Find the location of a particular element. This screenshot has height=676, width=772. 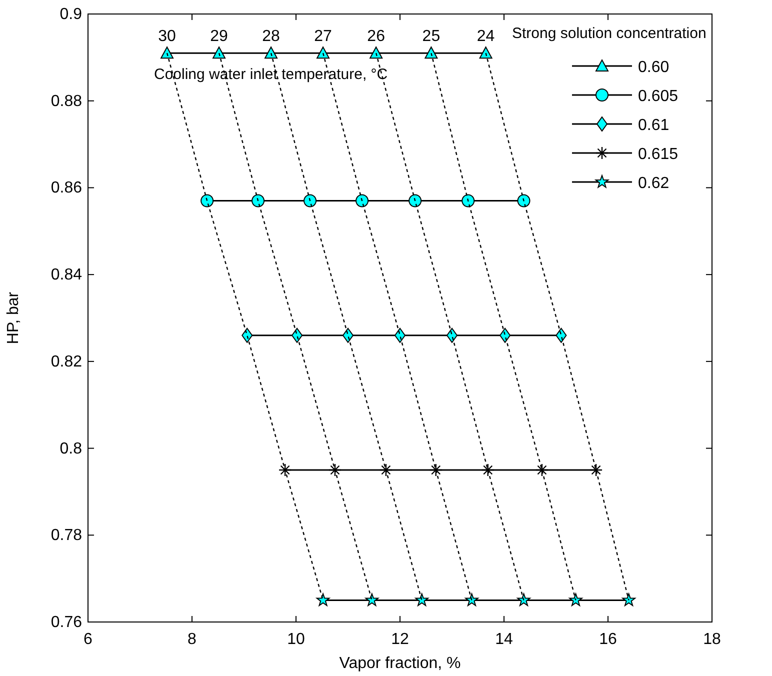

legend-title: Strong solution concentration is located at coordinates (609, 33).